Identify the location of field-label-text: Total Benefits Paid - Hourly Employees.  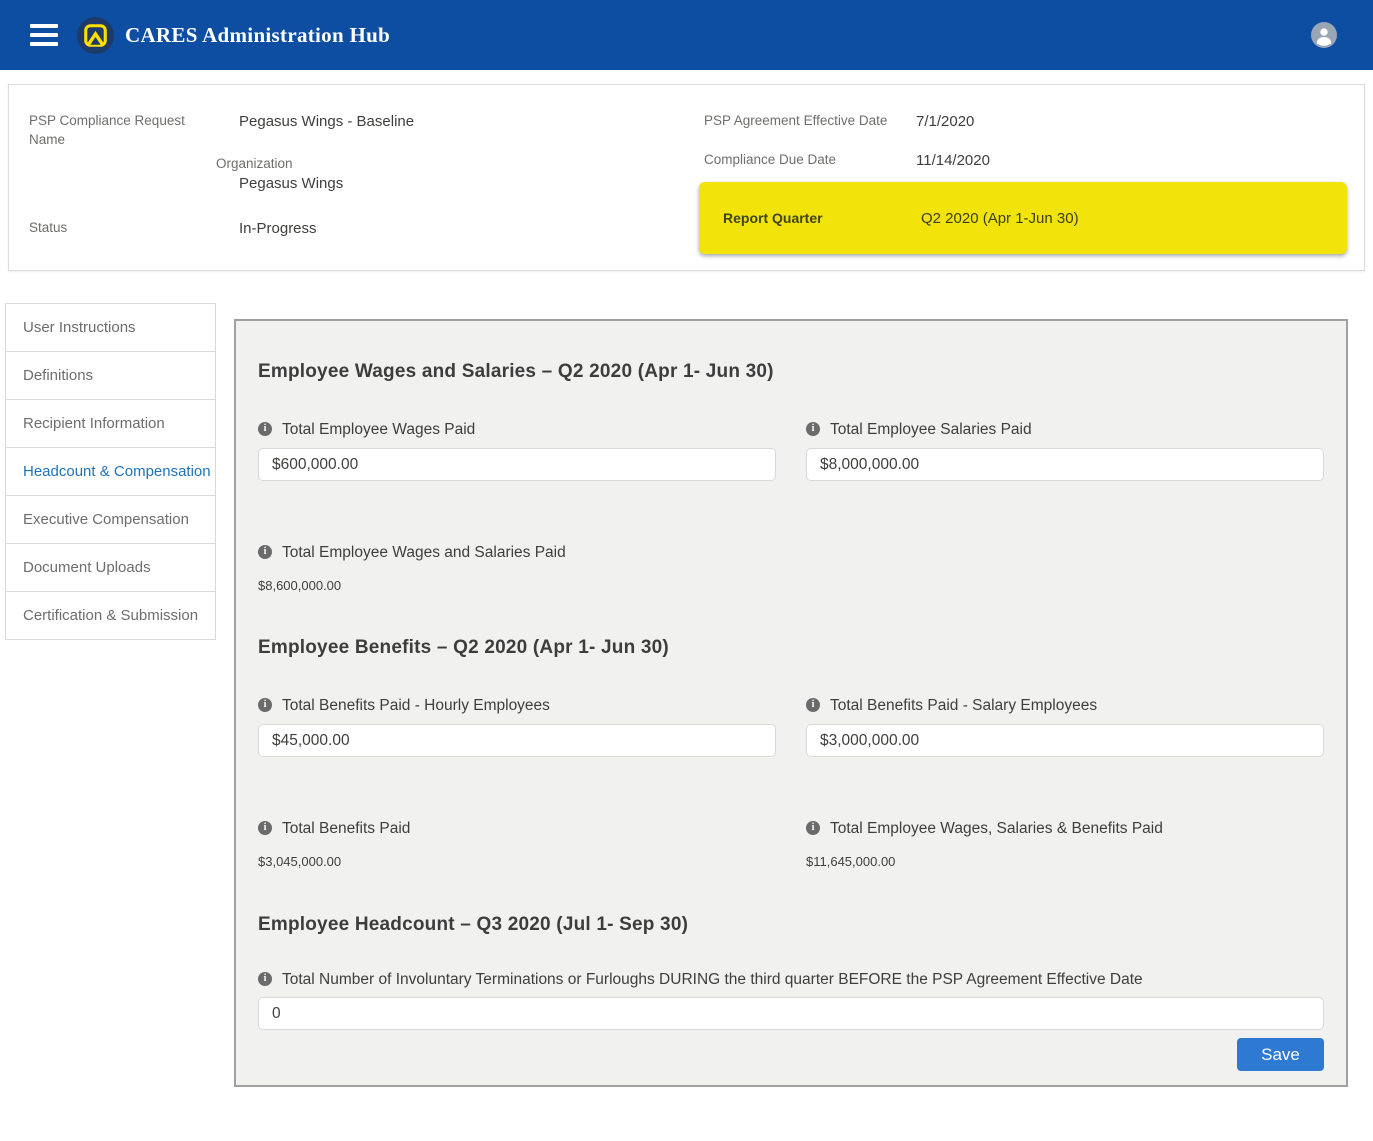
(416, 705).